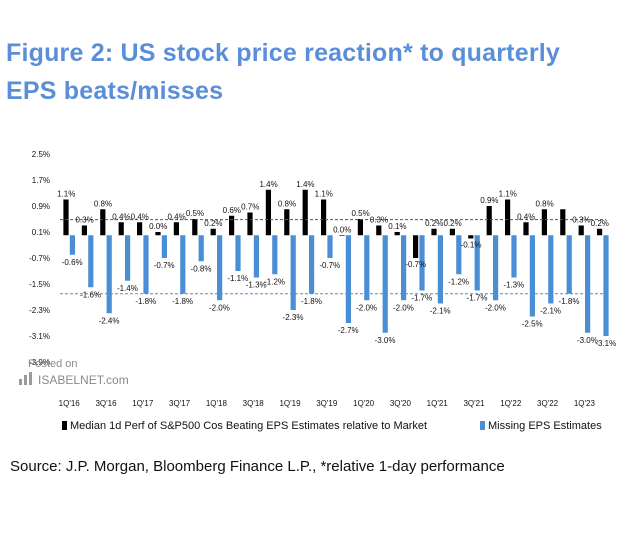  Describe the element at coordinates (39, 362) in the screenshot. I see `y-tick-label: -3.9%` at that location.